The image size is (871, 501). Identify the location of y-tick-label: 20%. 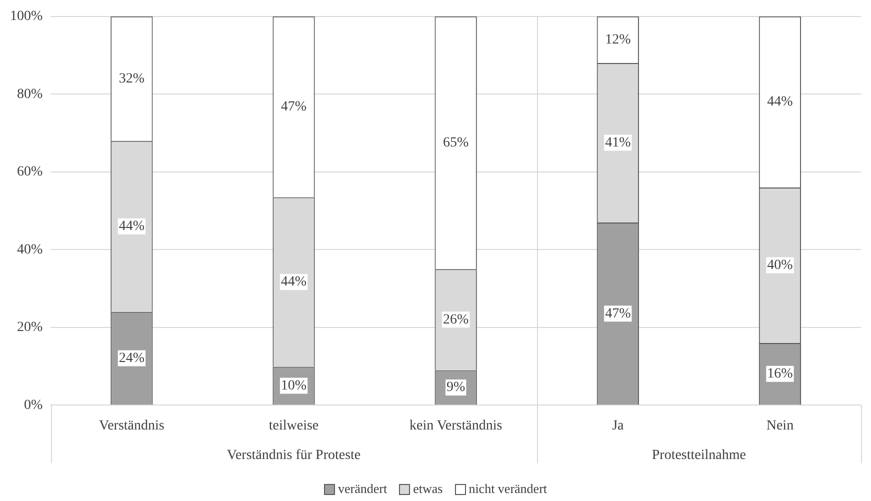
(29, 328).